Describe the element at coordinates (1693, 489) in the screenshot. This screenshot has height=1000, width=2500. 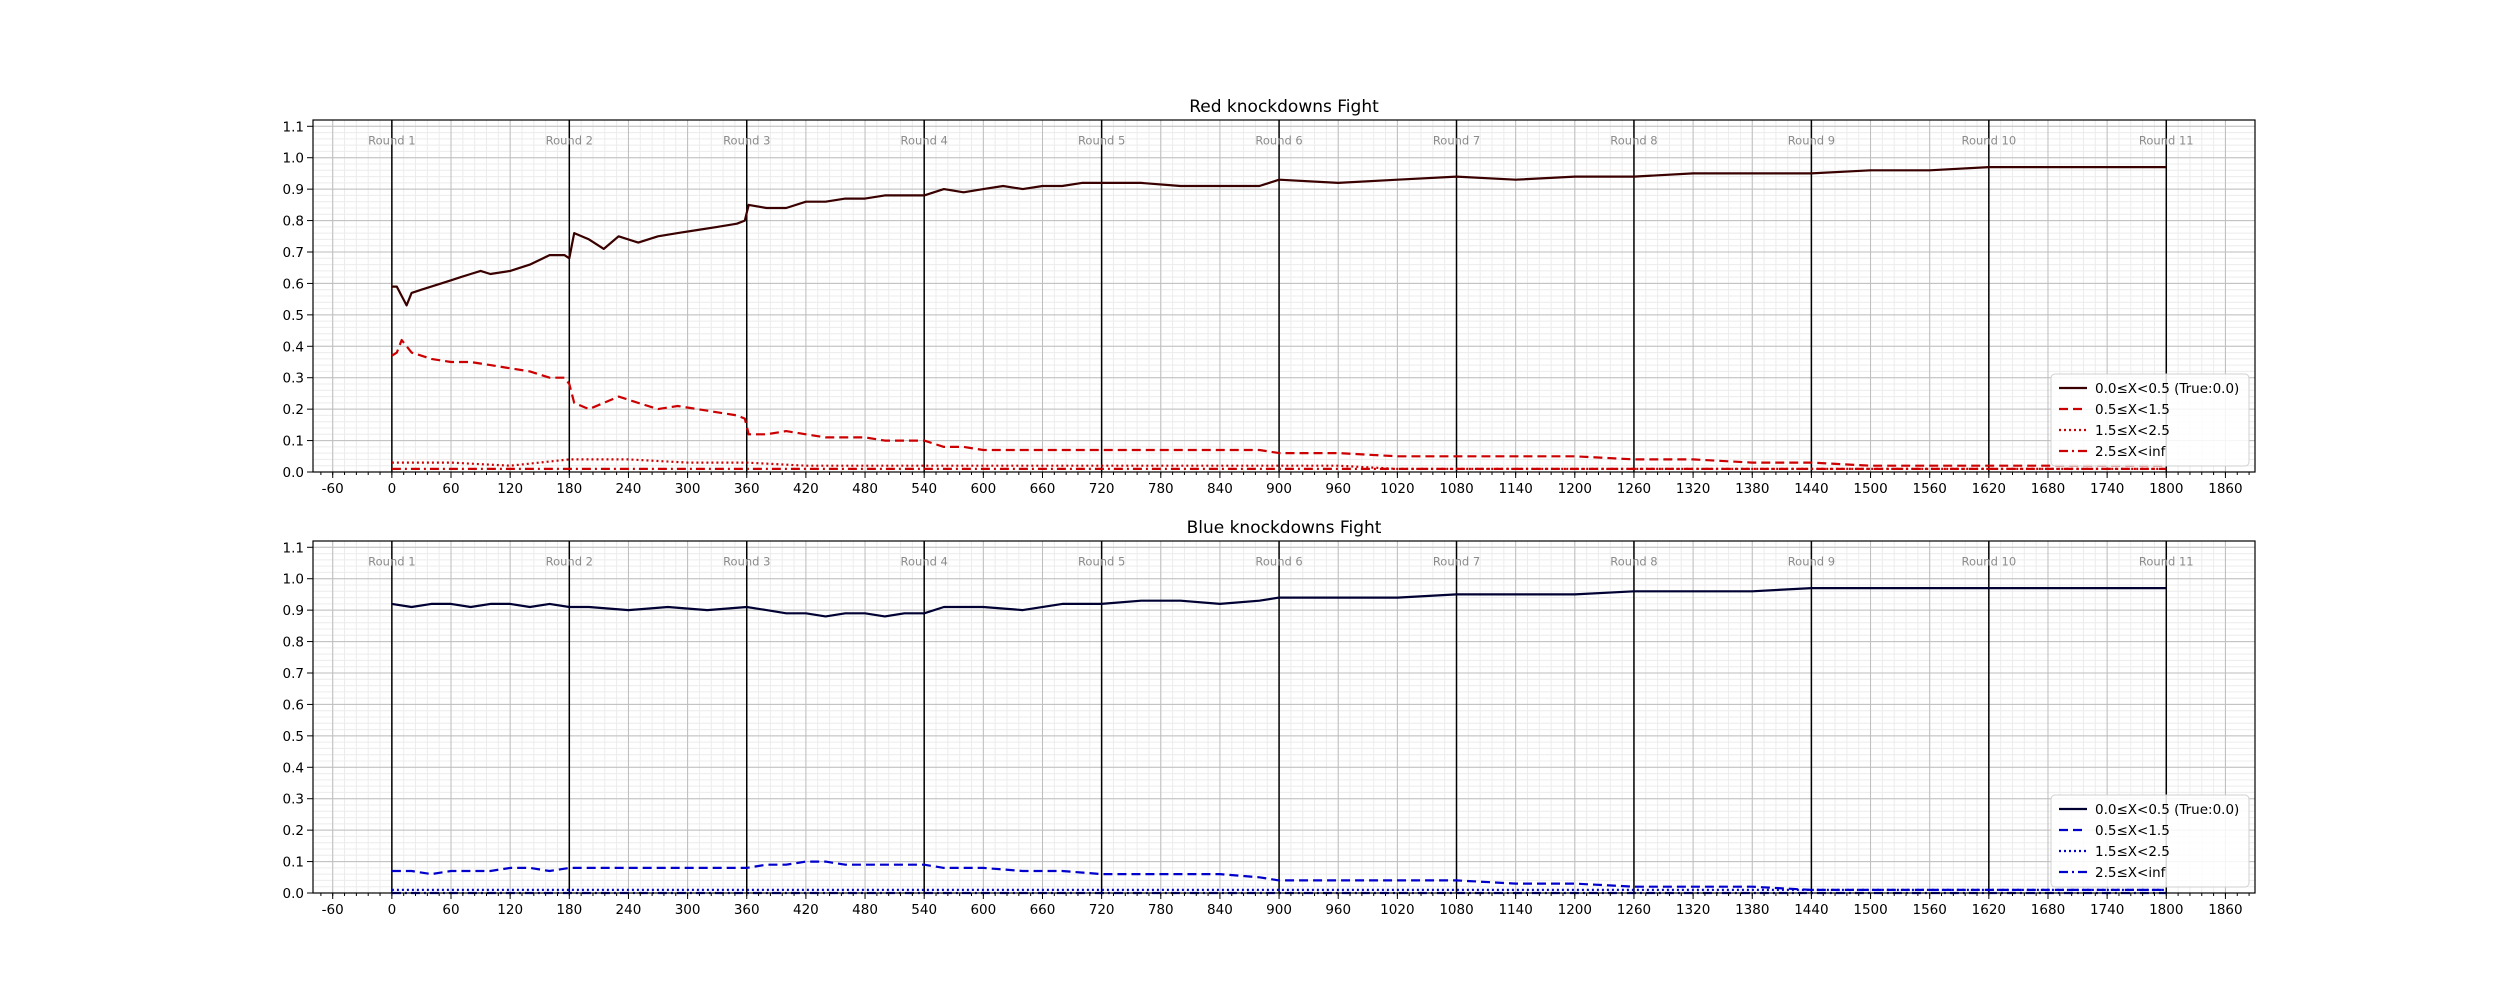
I see `x-tick-label: 1320` at that location.